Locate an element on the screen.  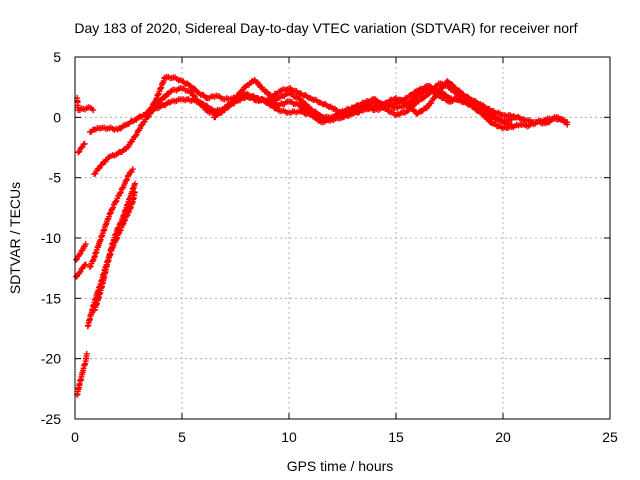
y-tick-label: -15 is located at coordinates (51, 298).